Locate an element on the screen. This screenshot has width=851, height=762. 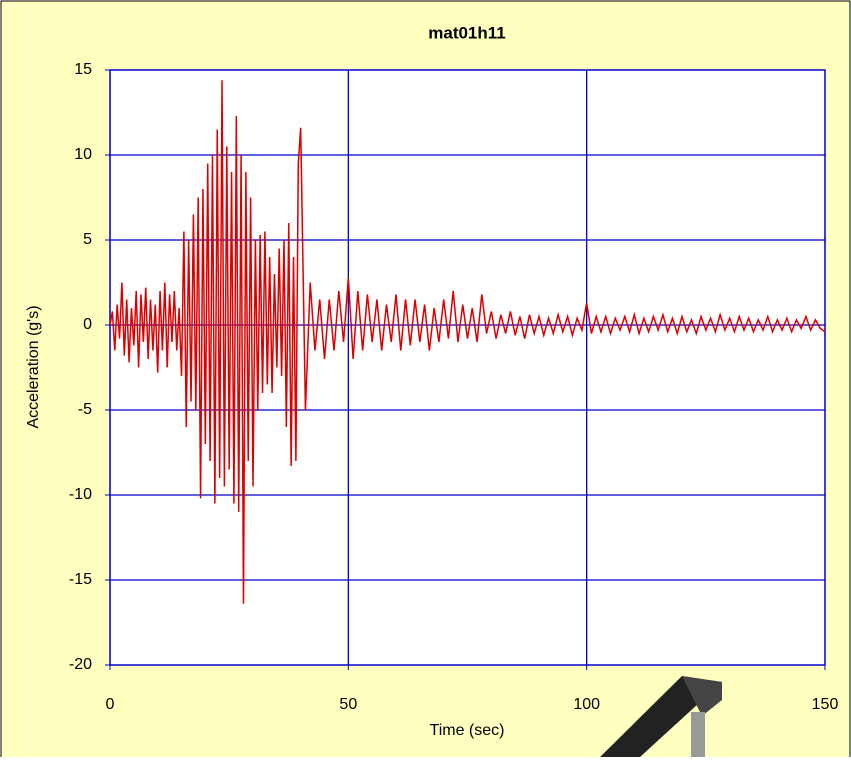
y-tick-label: 0 is located at coordinates (87, 324).